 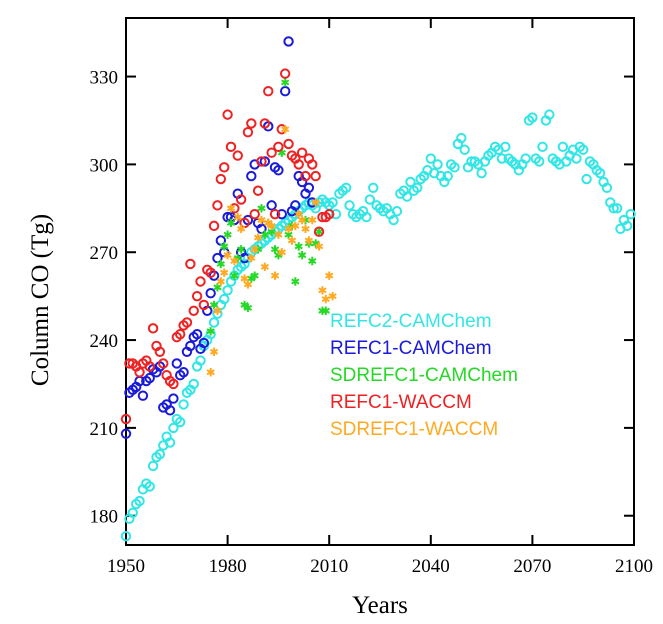 I want to click on legend-entry: SDREFC1-WACCM, so click(x=414, y=429).